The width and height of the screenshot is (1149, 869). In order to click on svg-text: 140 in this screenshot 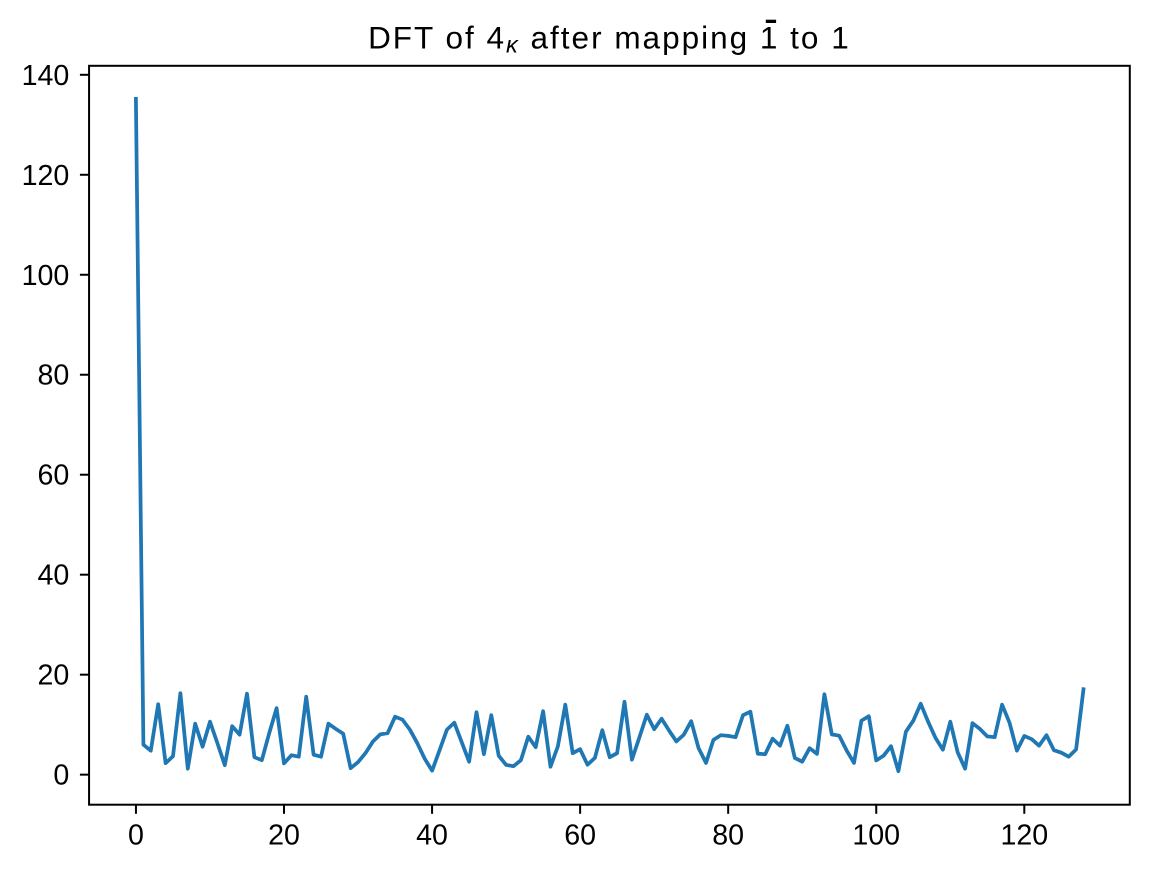, I will do `click(46, 76)`.